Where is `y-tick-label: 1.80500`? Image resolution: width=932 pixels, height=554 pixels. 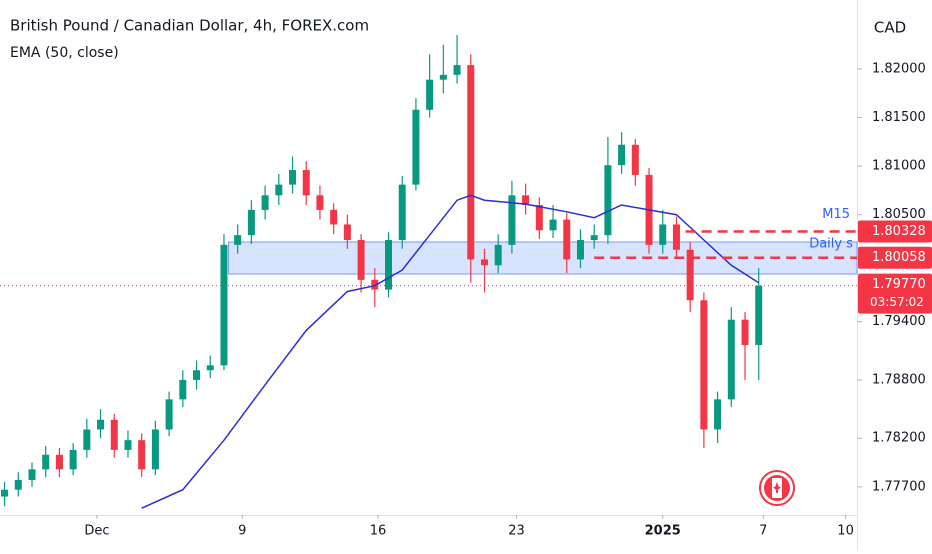 y-tick-label: 1.80500 is located at coordinates (899, 214).